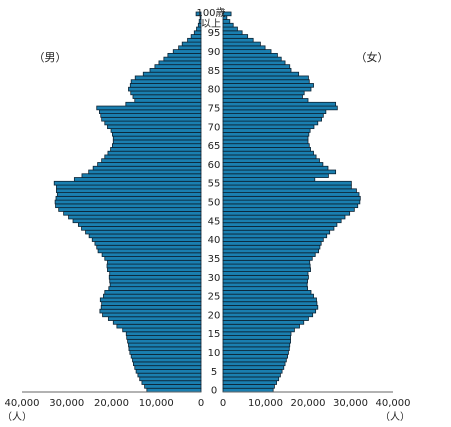 The image size is (451, 427). I want to click on age-tick-70: 70, so click(214, 127).